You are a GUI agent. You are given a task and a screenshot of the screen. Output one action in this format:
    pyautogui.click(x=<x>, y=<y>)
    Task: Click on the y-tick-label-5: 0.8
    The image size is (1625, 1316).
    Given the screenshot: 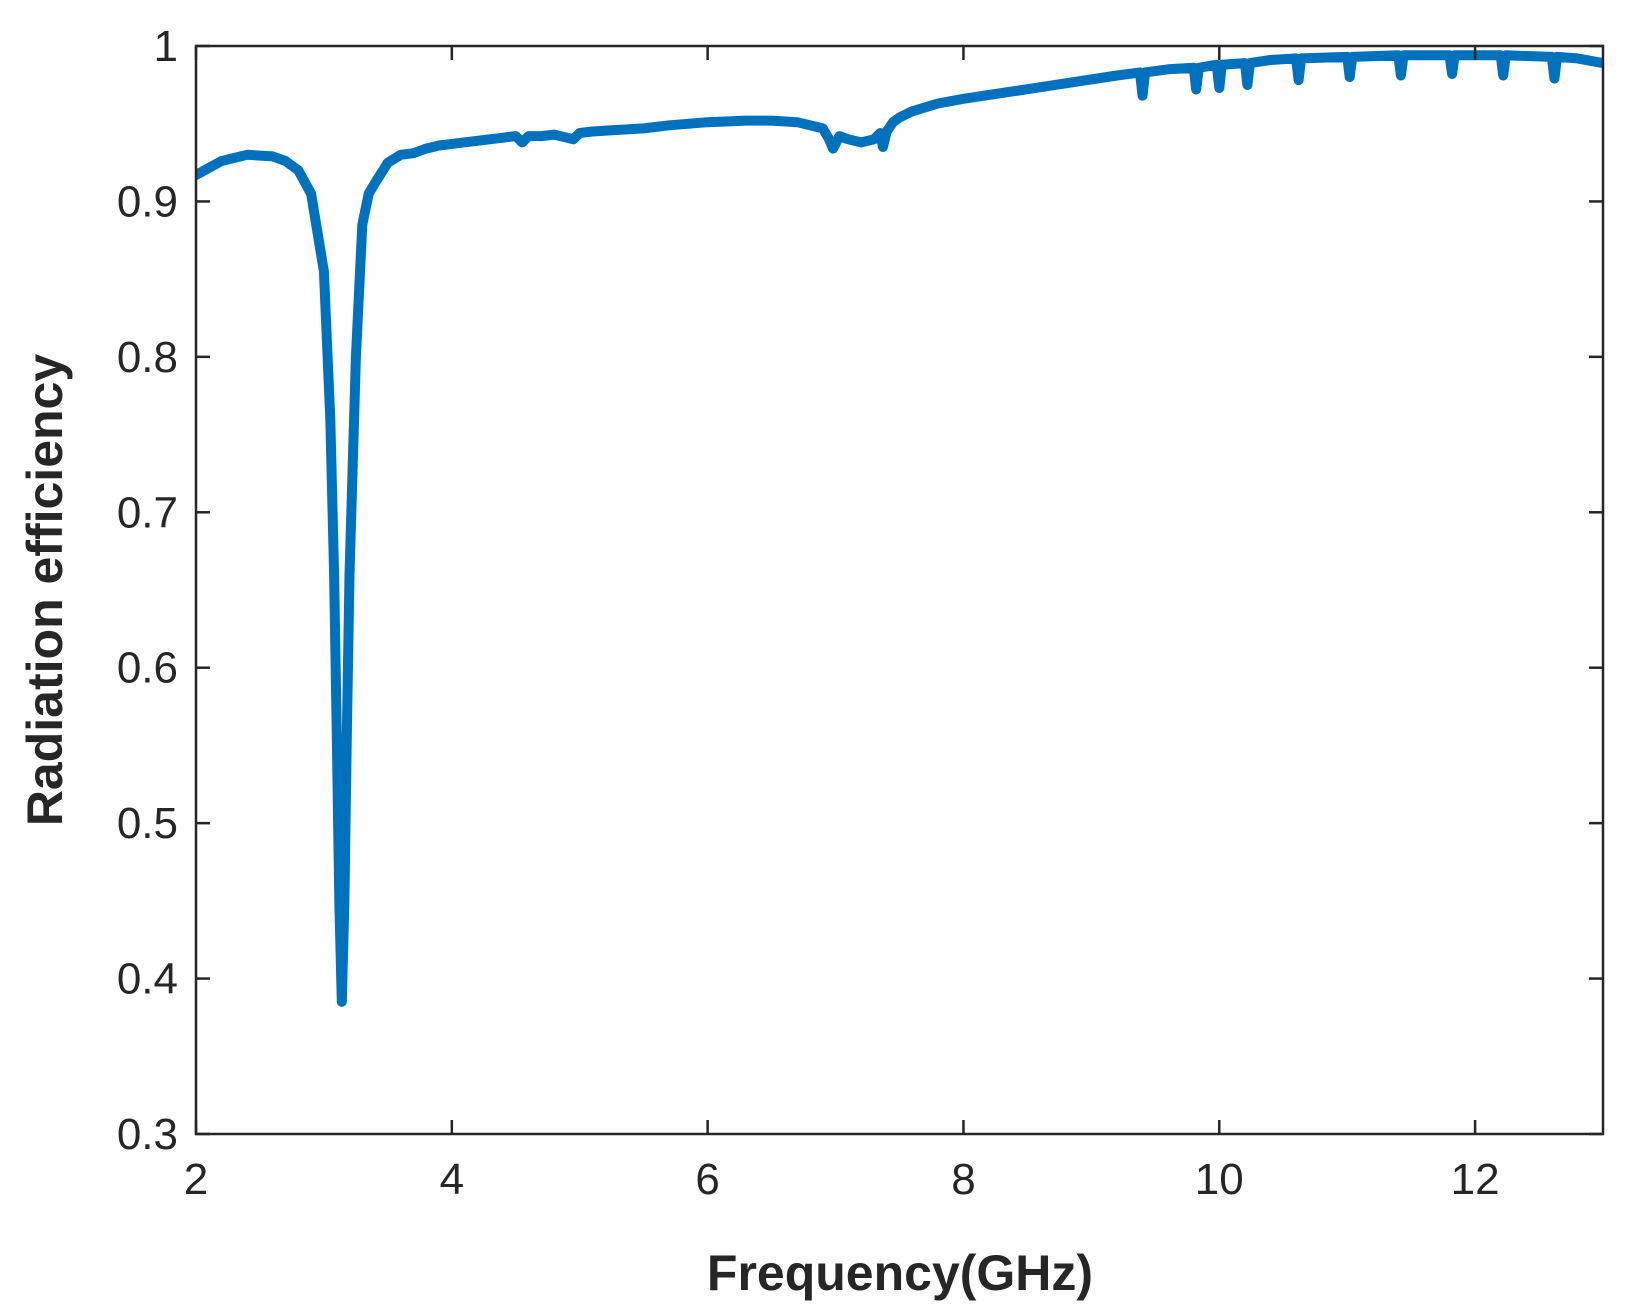 What is the action you would take?
    pyautogui.click(x=147, y=357)
    